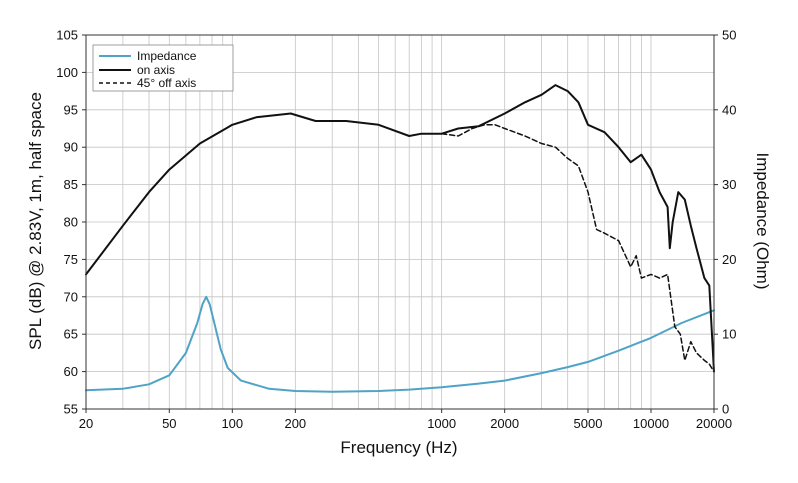  Describe the element at coordinates (71, 409) in the screenshot. I see `left-y-tick-label: 55` at that location.